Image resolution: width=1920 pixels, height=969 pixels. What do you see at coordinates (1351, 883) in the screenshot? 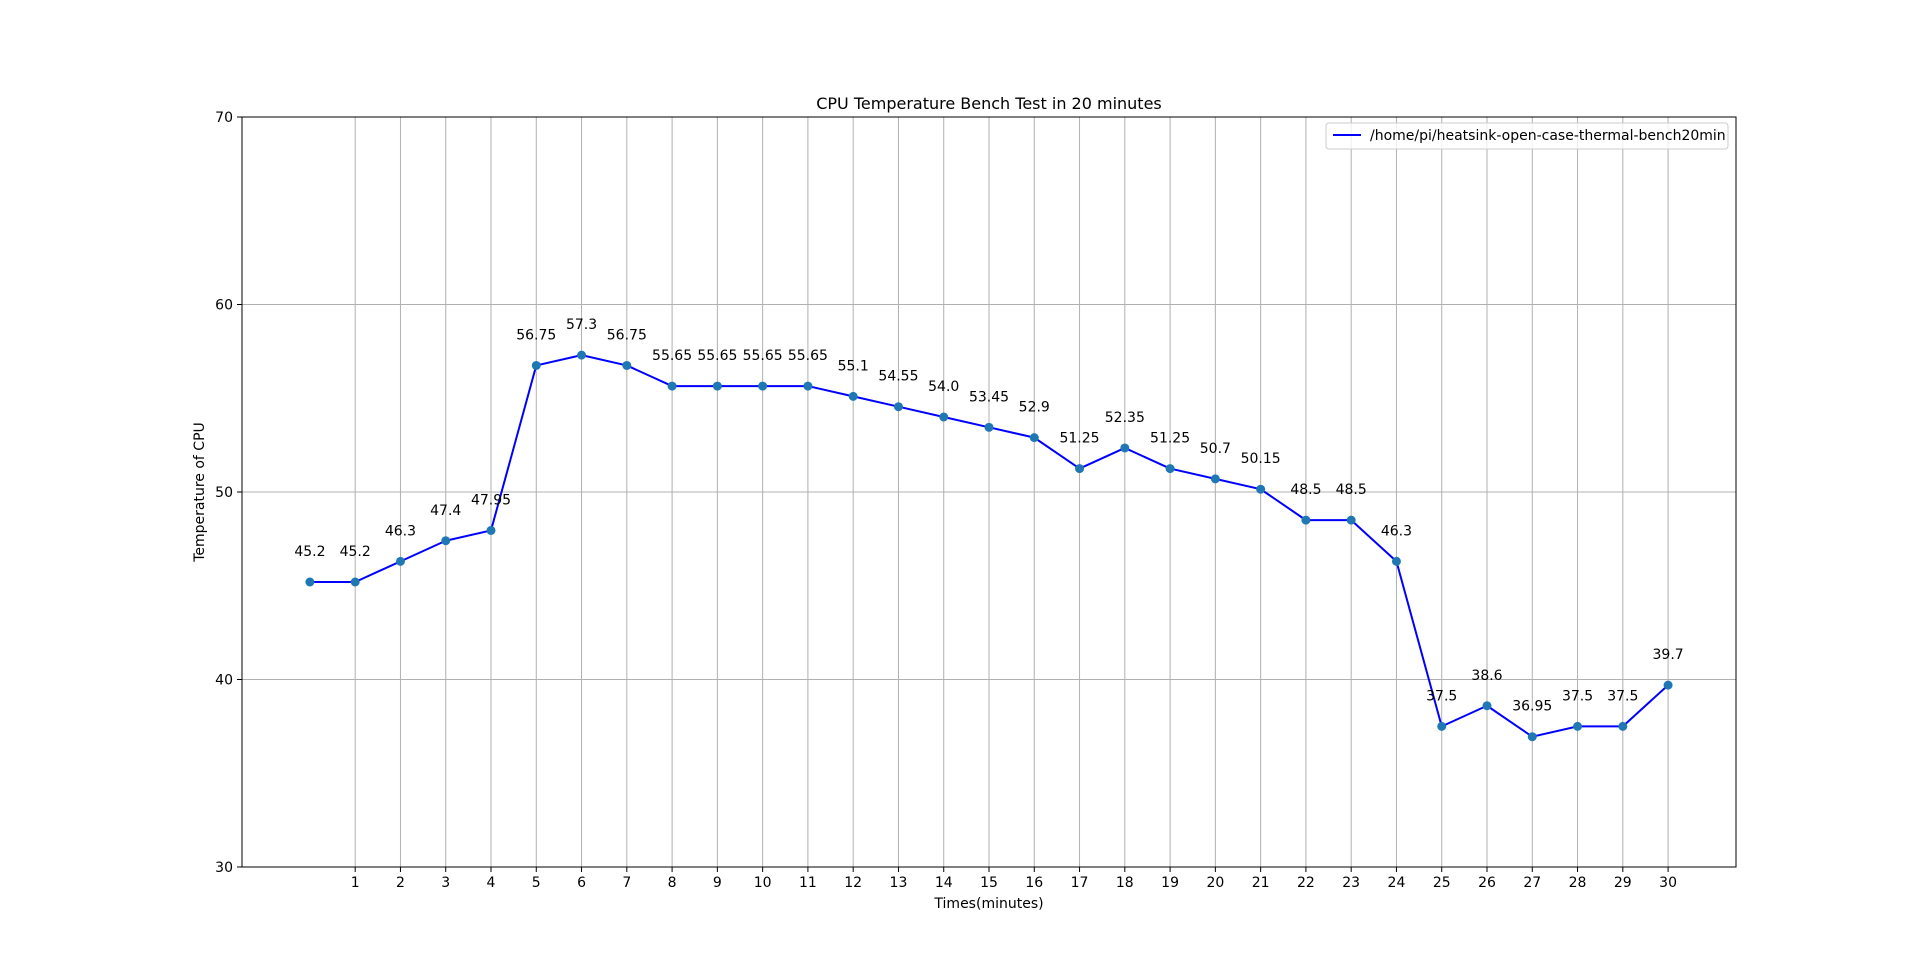
I see `x-tick-label: 23` at bounding box center [1351, 883].